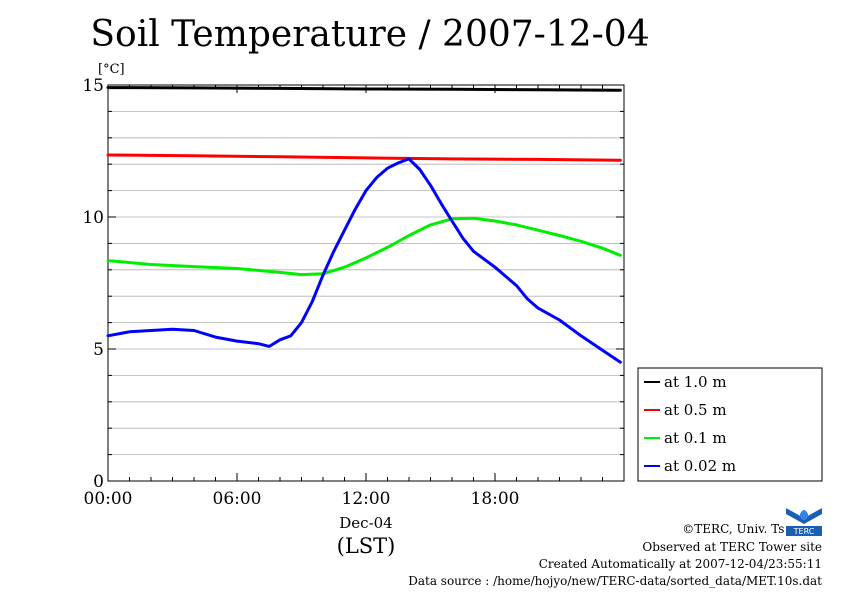 The width and height of the screenshot is (842, 595). I want to click on chart-title: Soil Temperature / 2007-12-04, so click(370, 34).